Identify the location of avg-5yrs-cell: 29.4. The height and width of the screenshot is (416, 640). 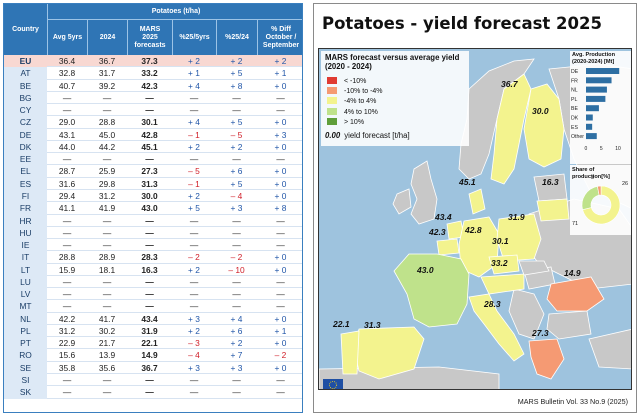
(67, 195).